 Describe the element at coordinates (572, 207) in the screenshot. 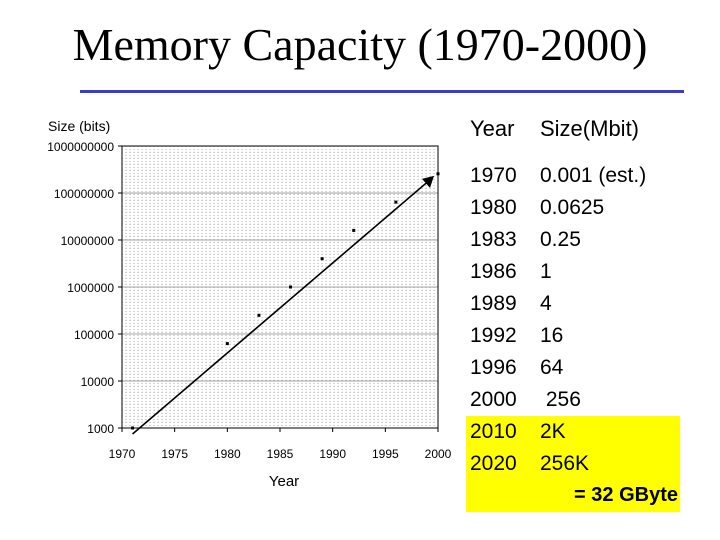

I see `table-size-1: 0.0625` at that location.